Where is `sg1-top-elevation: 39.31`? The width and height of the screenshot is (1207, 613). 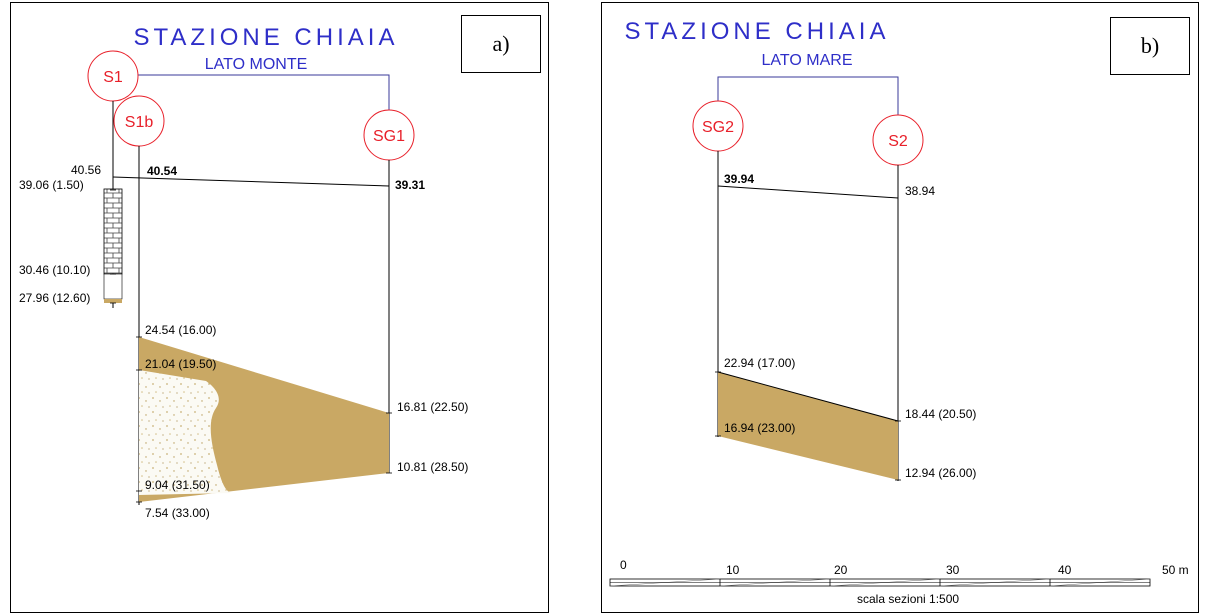
sg1-top-elevation: 39.31 is located at coordinates (410, 185).